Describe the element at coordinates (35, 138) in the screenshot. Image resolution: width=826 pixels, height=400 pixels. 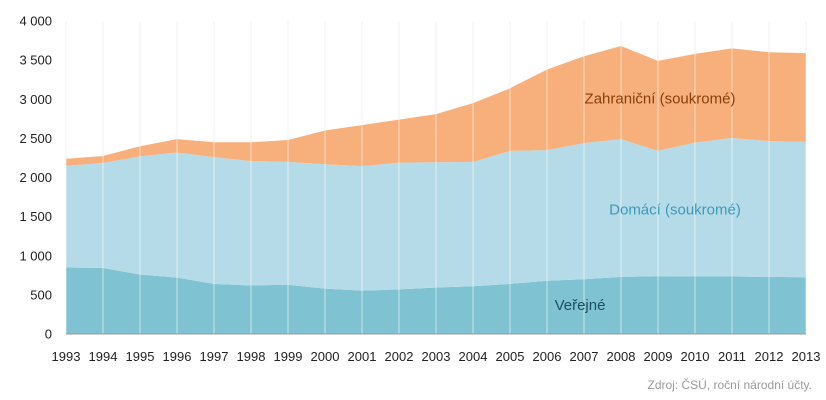
I see `y-tick-label: 2 500` at that location.